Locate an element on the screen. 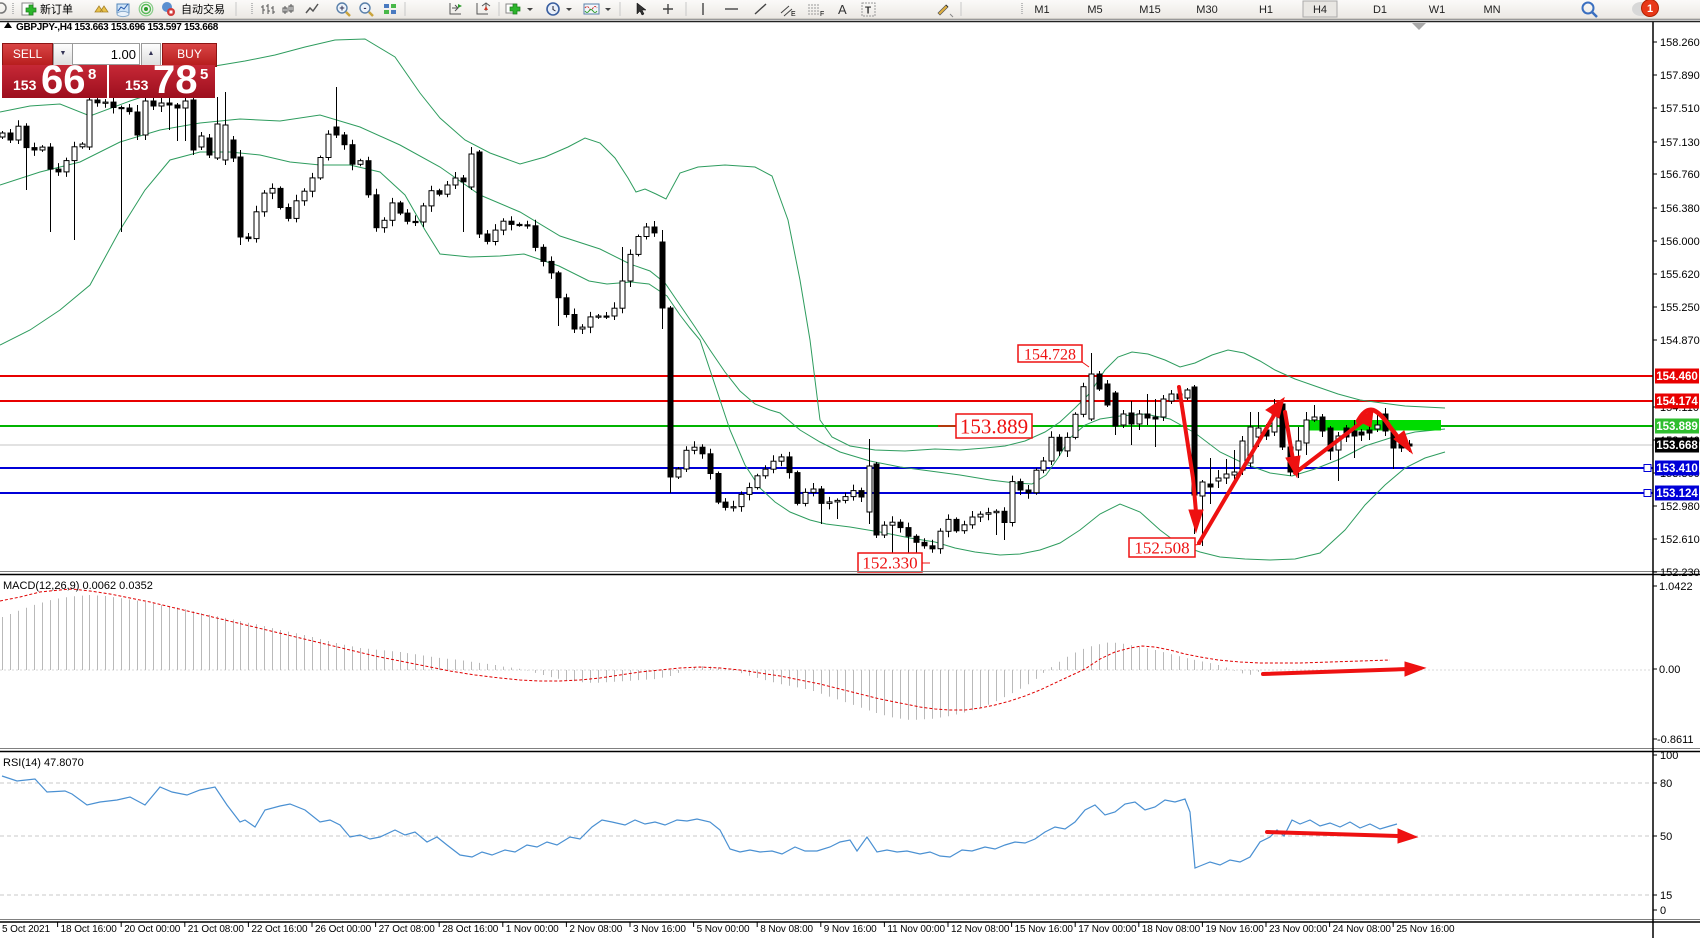 Image resolution: width=1700 pixels, height=938 pixels. svg-text: 1 Nov 00:00 is located at coordinates (532, 929).